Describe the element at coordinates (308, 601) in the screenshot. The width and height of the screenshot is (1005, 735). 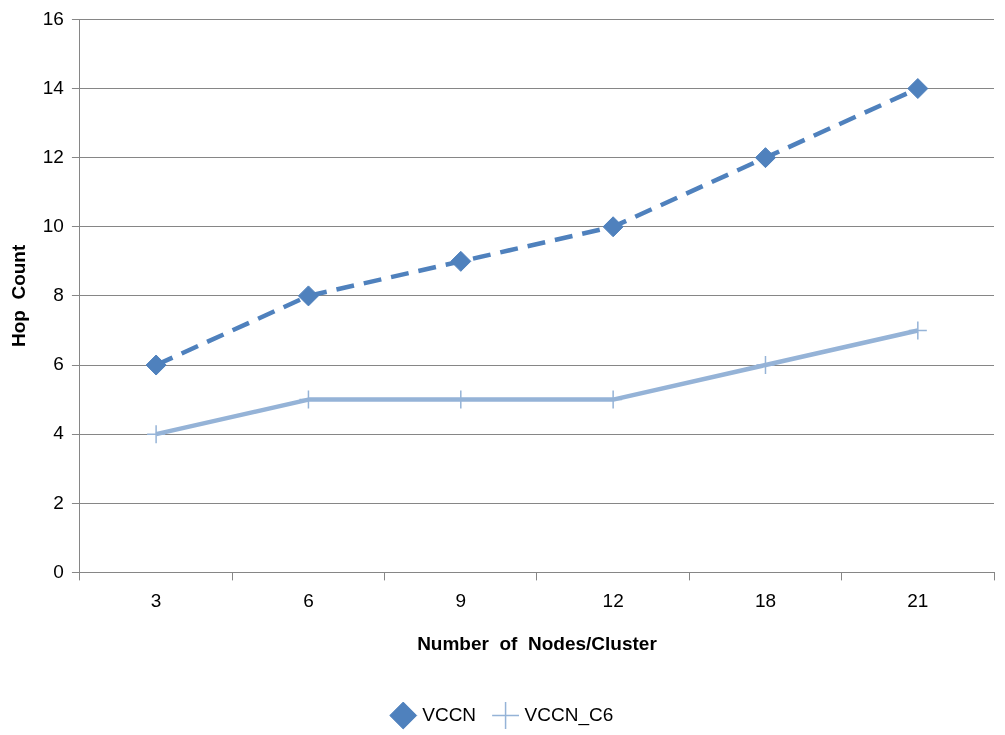
I see `x-tick-label: 6` at that location.